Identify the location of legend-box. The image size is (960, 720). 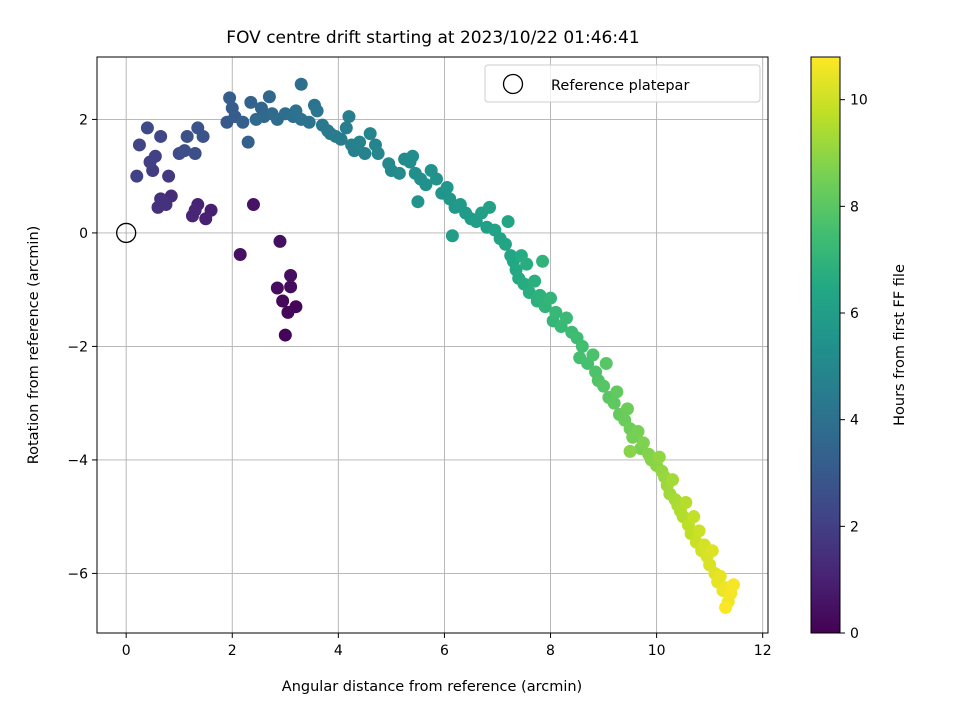
(622, 83).